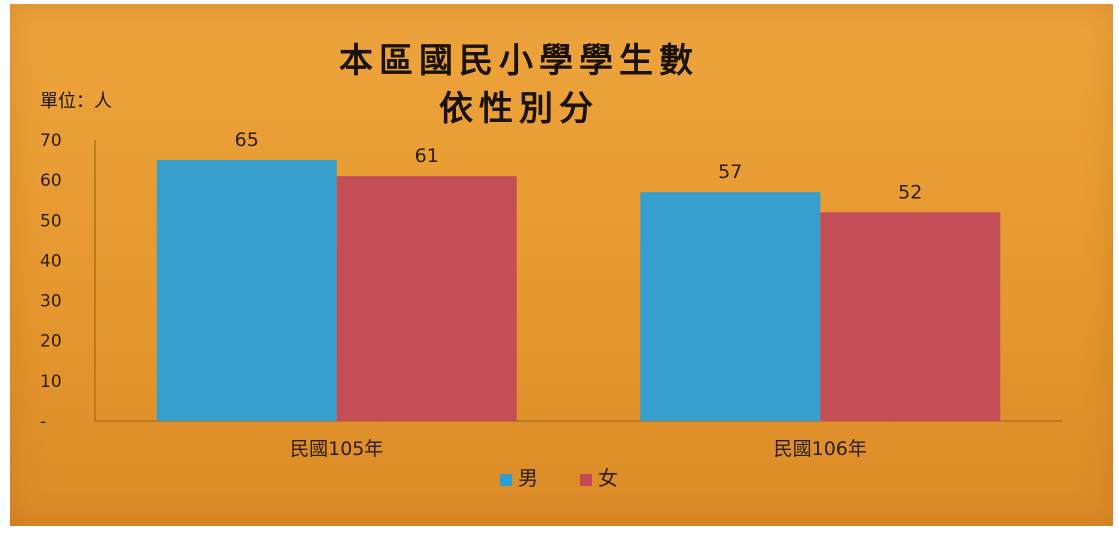  What do you see at coordinates (51, 221) in the screenshot?
I see `y-tick-label: 50` at bounding box center [51, 221].